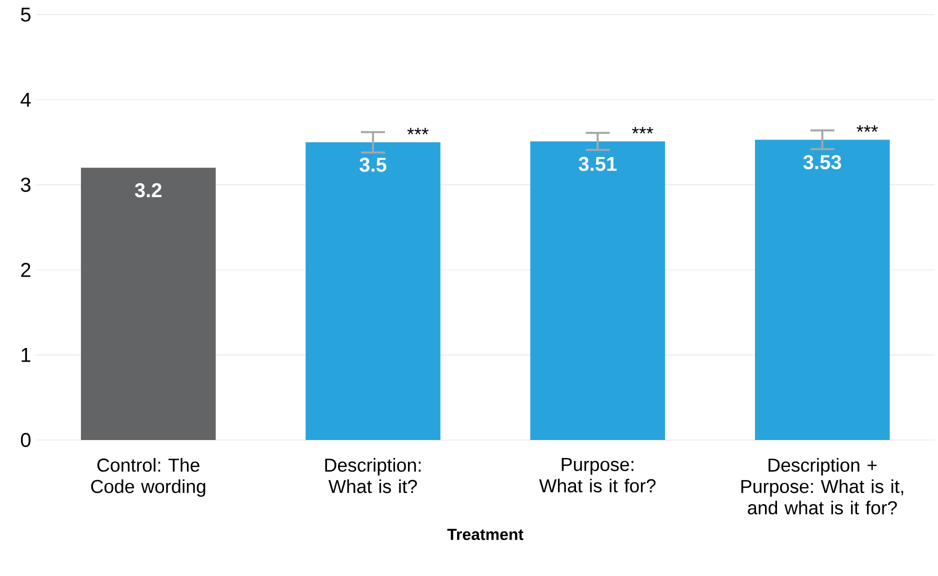 This screenshot has width=938, height=576. I want to click on data-label: 3.5, so click(373, 165).